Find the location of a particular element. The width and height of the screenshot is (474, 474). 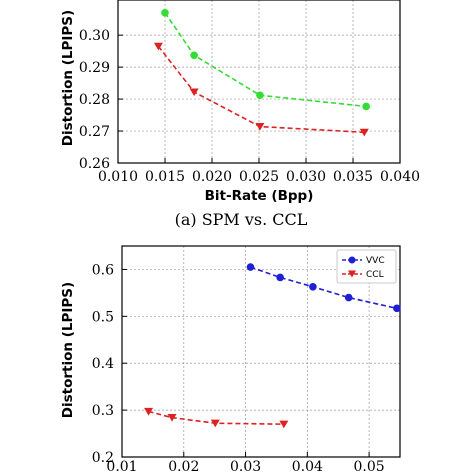

x-tick-label: 0.010 is located at coordinates (118, 177).